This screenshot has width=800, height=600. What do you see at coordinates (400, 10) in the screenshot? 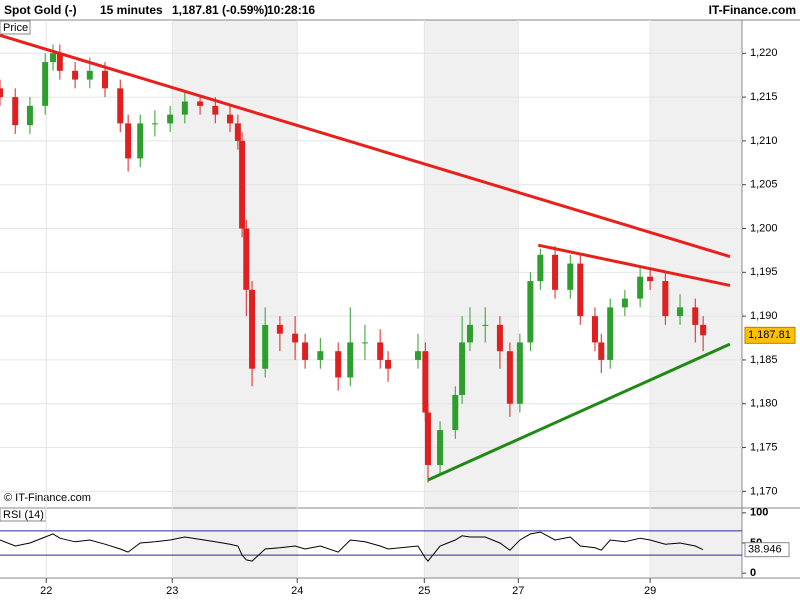
I see `header-bar` at bounding box center [400, 10].